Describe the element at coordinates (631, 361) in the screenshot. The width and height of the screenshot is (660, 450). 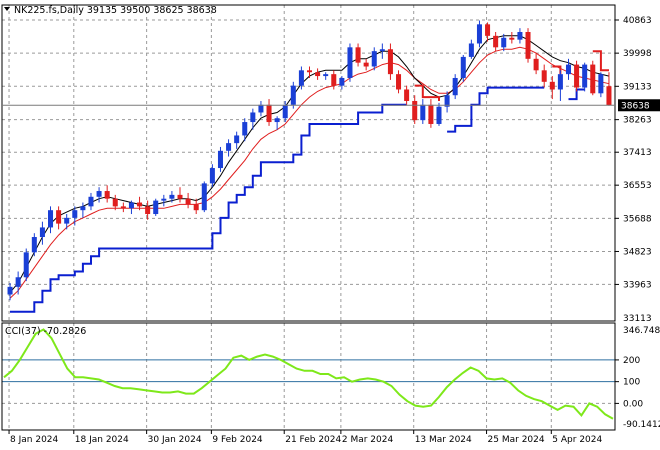
I see `cci-y-tick-label: 200` at that location.